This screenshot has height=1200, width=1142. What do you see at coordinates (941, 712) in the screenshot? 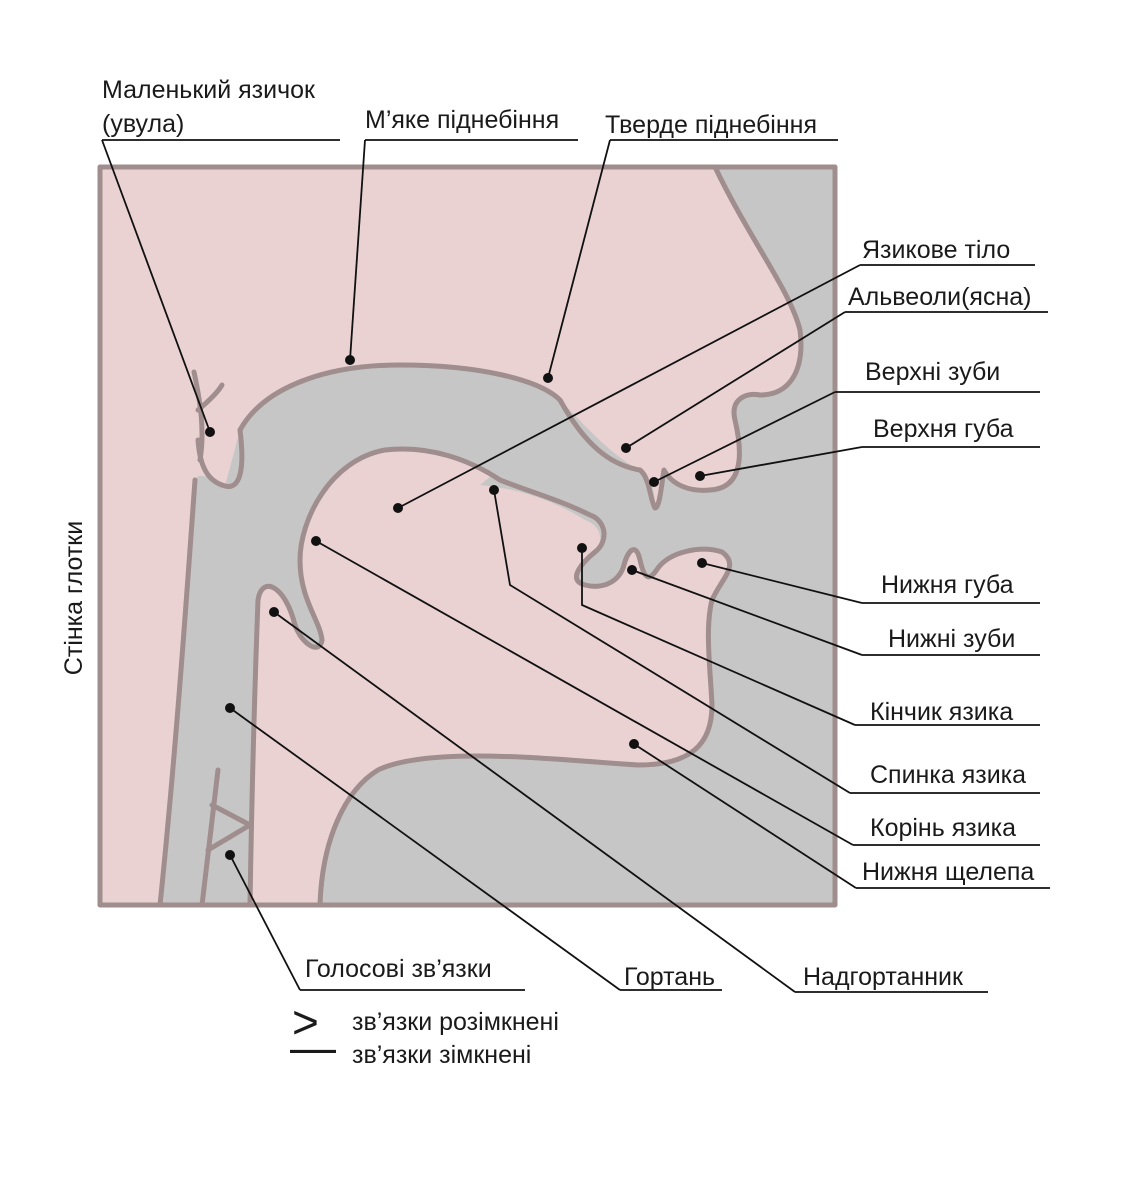
I see `label-tongue-tip: Кінчик язика` at bounding box center [941, 712].